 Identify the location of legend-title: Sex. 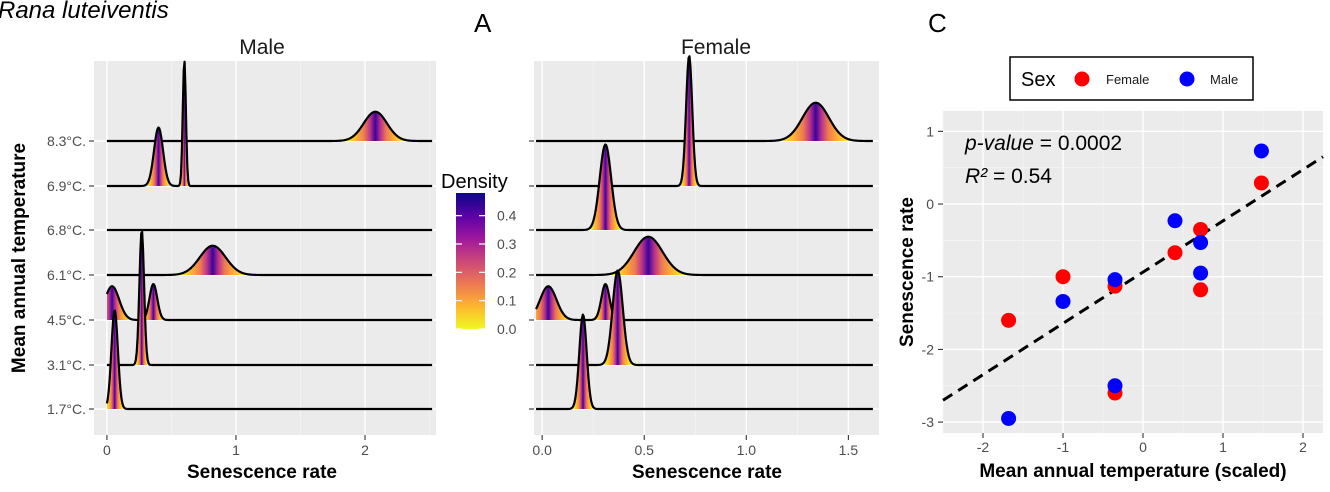
(1038, 80).